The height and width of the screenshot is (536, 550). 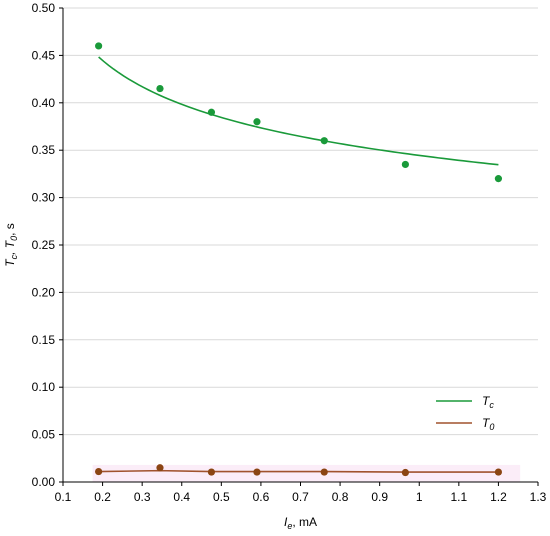 I want to click on x-tick-label: 0.1, so click(x=63, y=497).